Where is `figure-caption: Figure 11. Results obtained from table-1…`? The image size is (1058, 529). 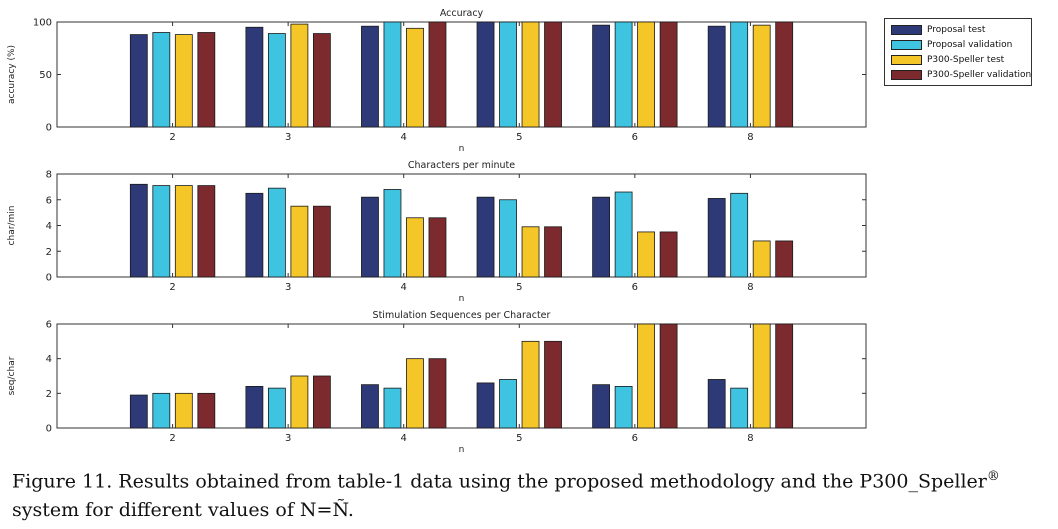
figure-caption: Figure 11. Results obtained from table-1… is located at coordinates (532, 493).